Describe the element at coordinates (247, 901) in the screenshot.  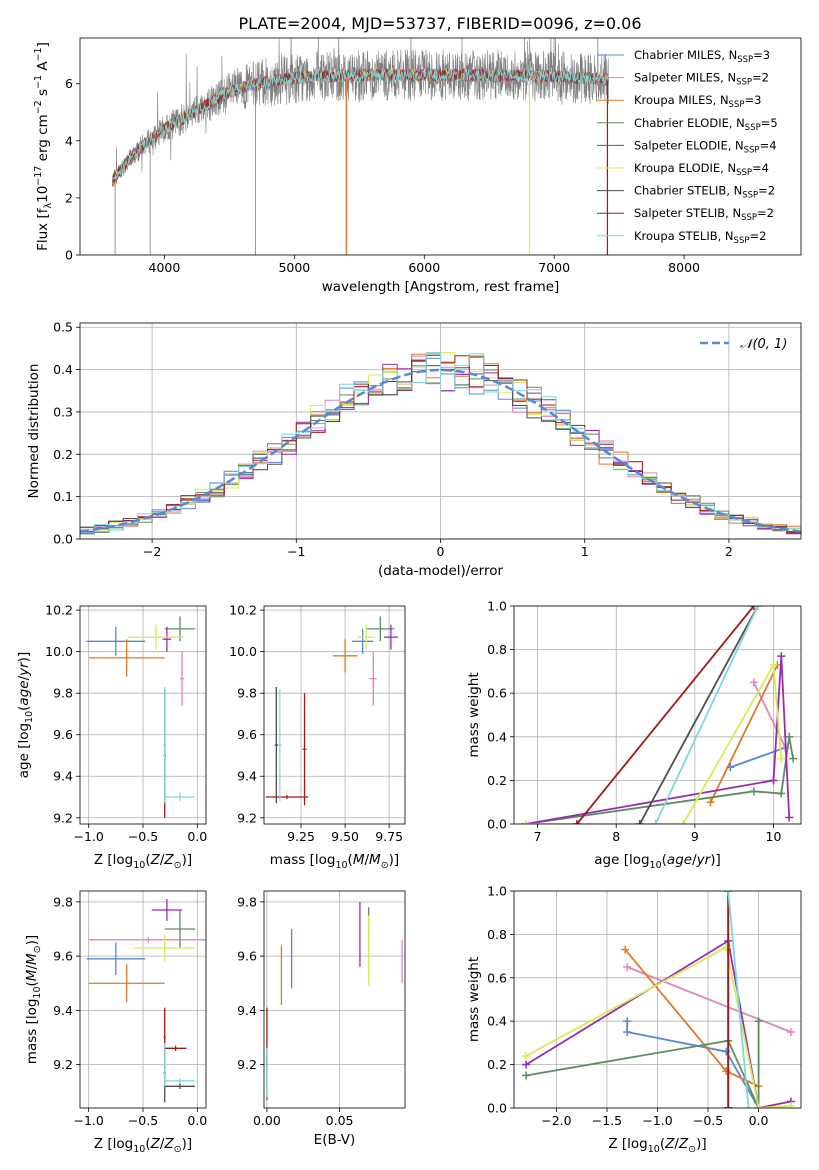
I see `y-tick-label: 9.8` at that location.